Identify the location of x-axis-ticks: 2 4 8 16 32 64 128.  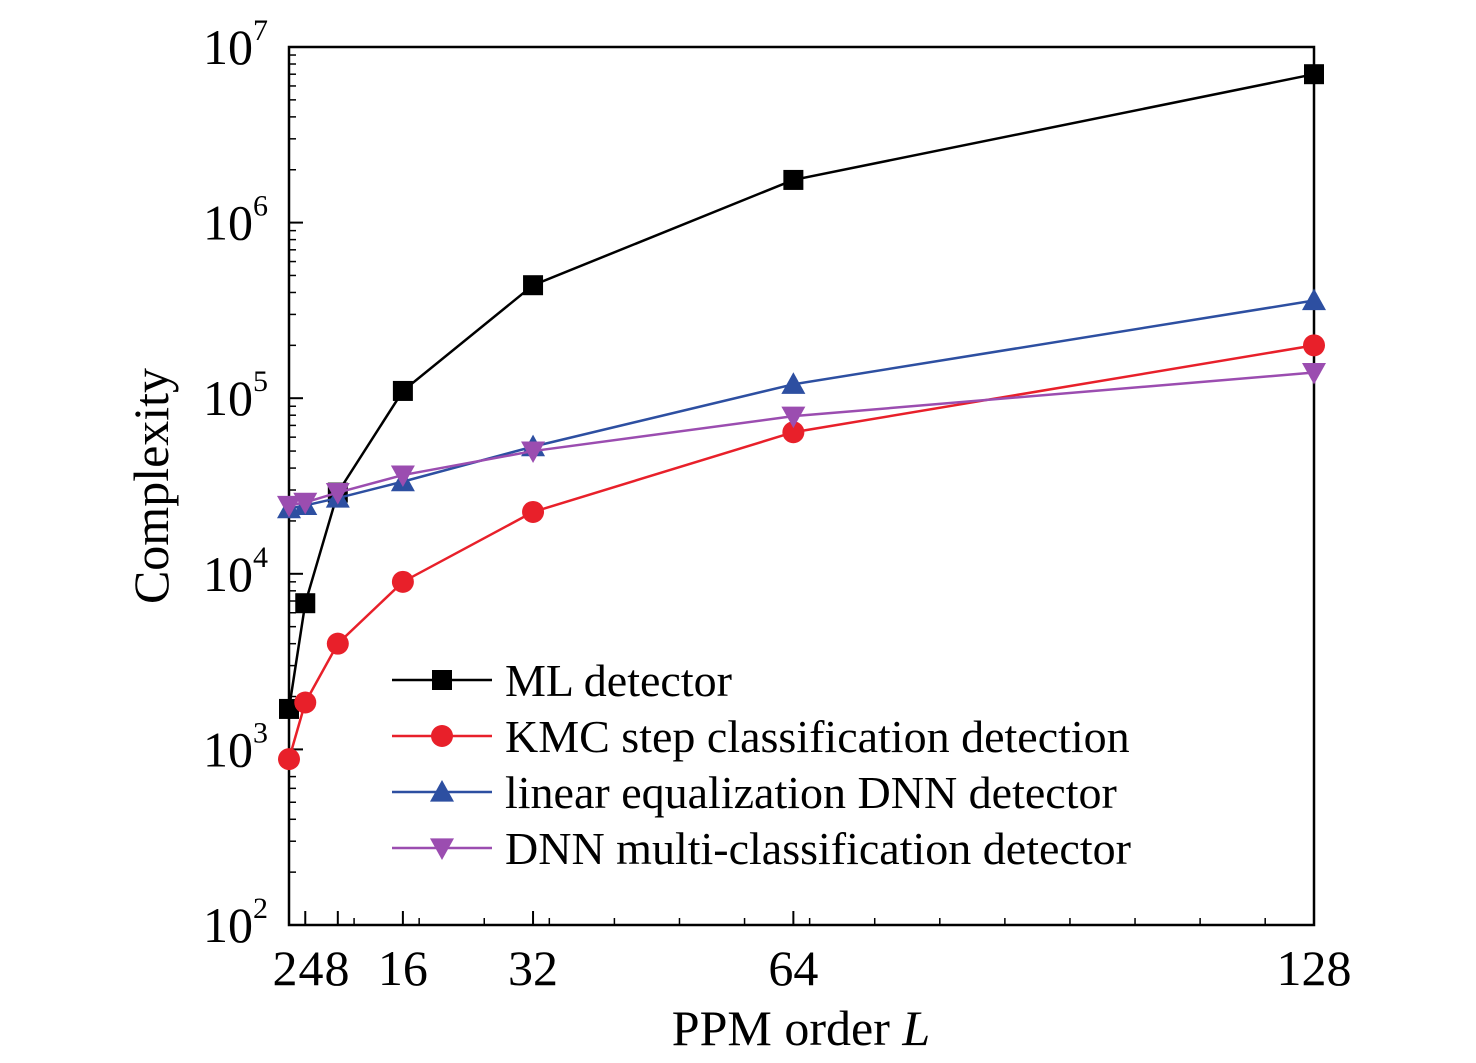
(812, 953).